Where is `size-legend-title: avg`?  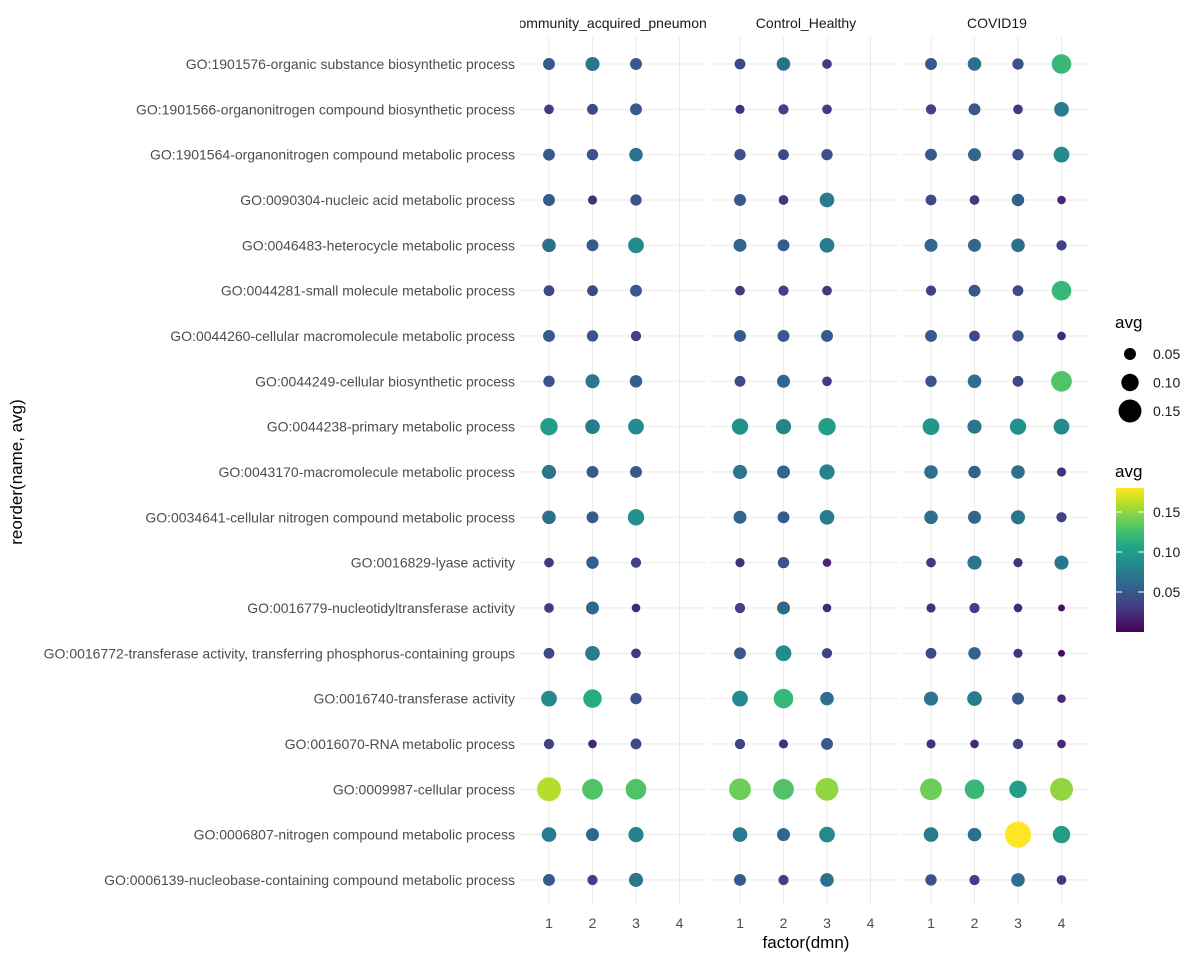
size-legend-title: avg is located at coordinates (1128, 322).